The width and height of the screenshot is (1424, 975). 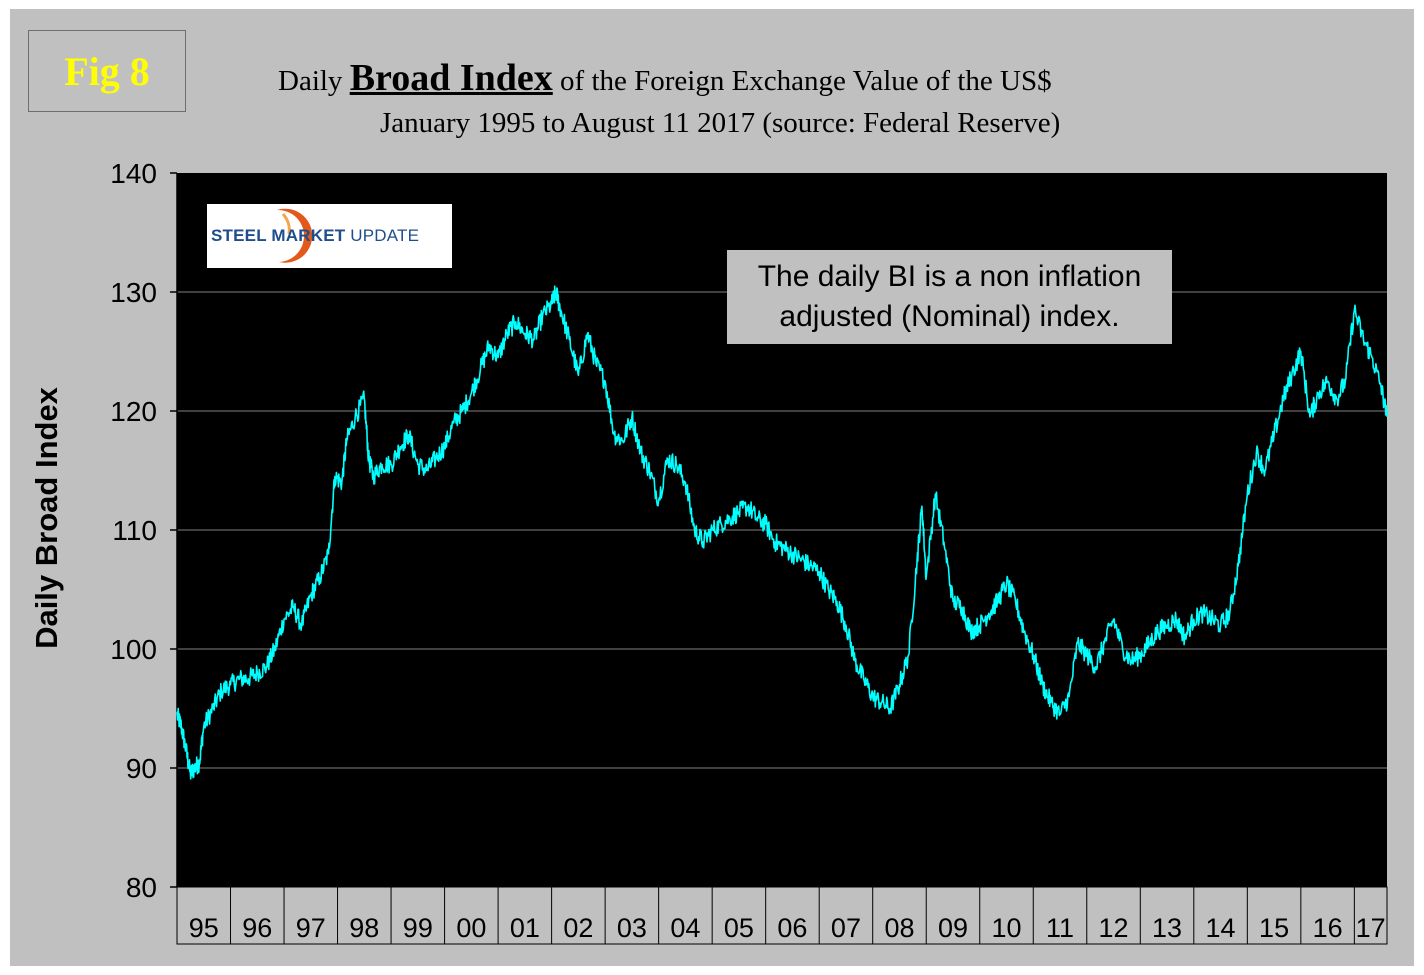 What do you see at coordinates (451, 78) in the screenshot?
I see `title-emphasis: Broad Index` at bounding box center [451, 78].